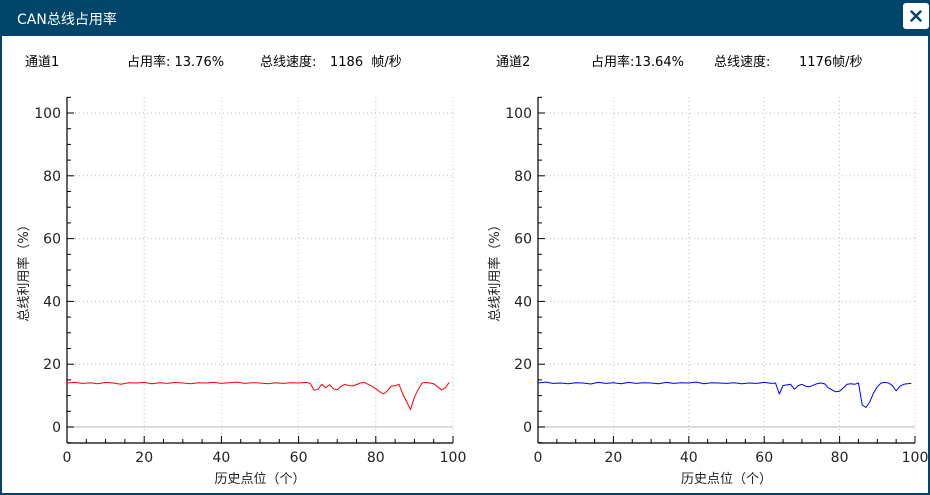 Image resolution: width=930 pixels, height=495 pixels. I want to click on channel-2-name: 通道2, so click(513, 62).